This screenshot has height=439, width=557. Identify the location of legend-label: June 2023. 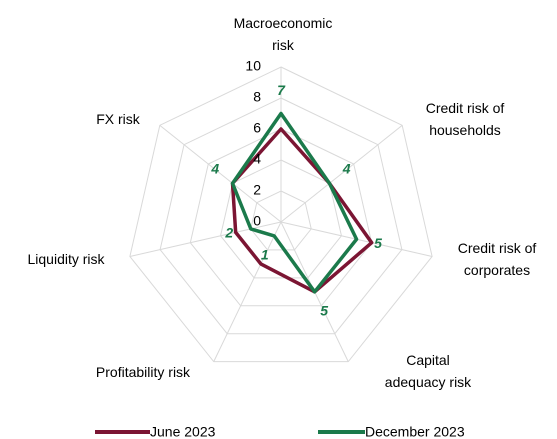
(183, 431).